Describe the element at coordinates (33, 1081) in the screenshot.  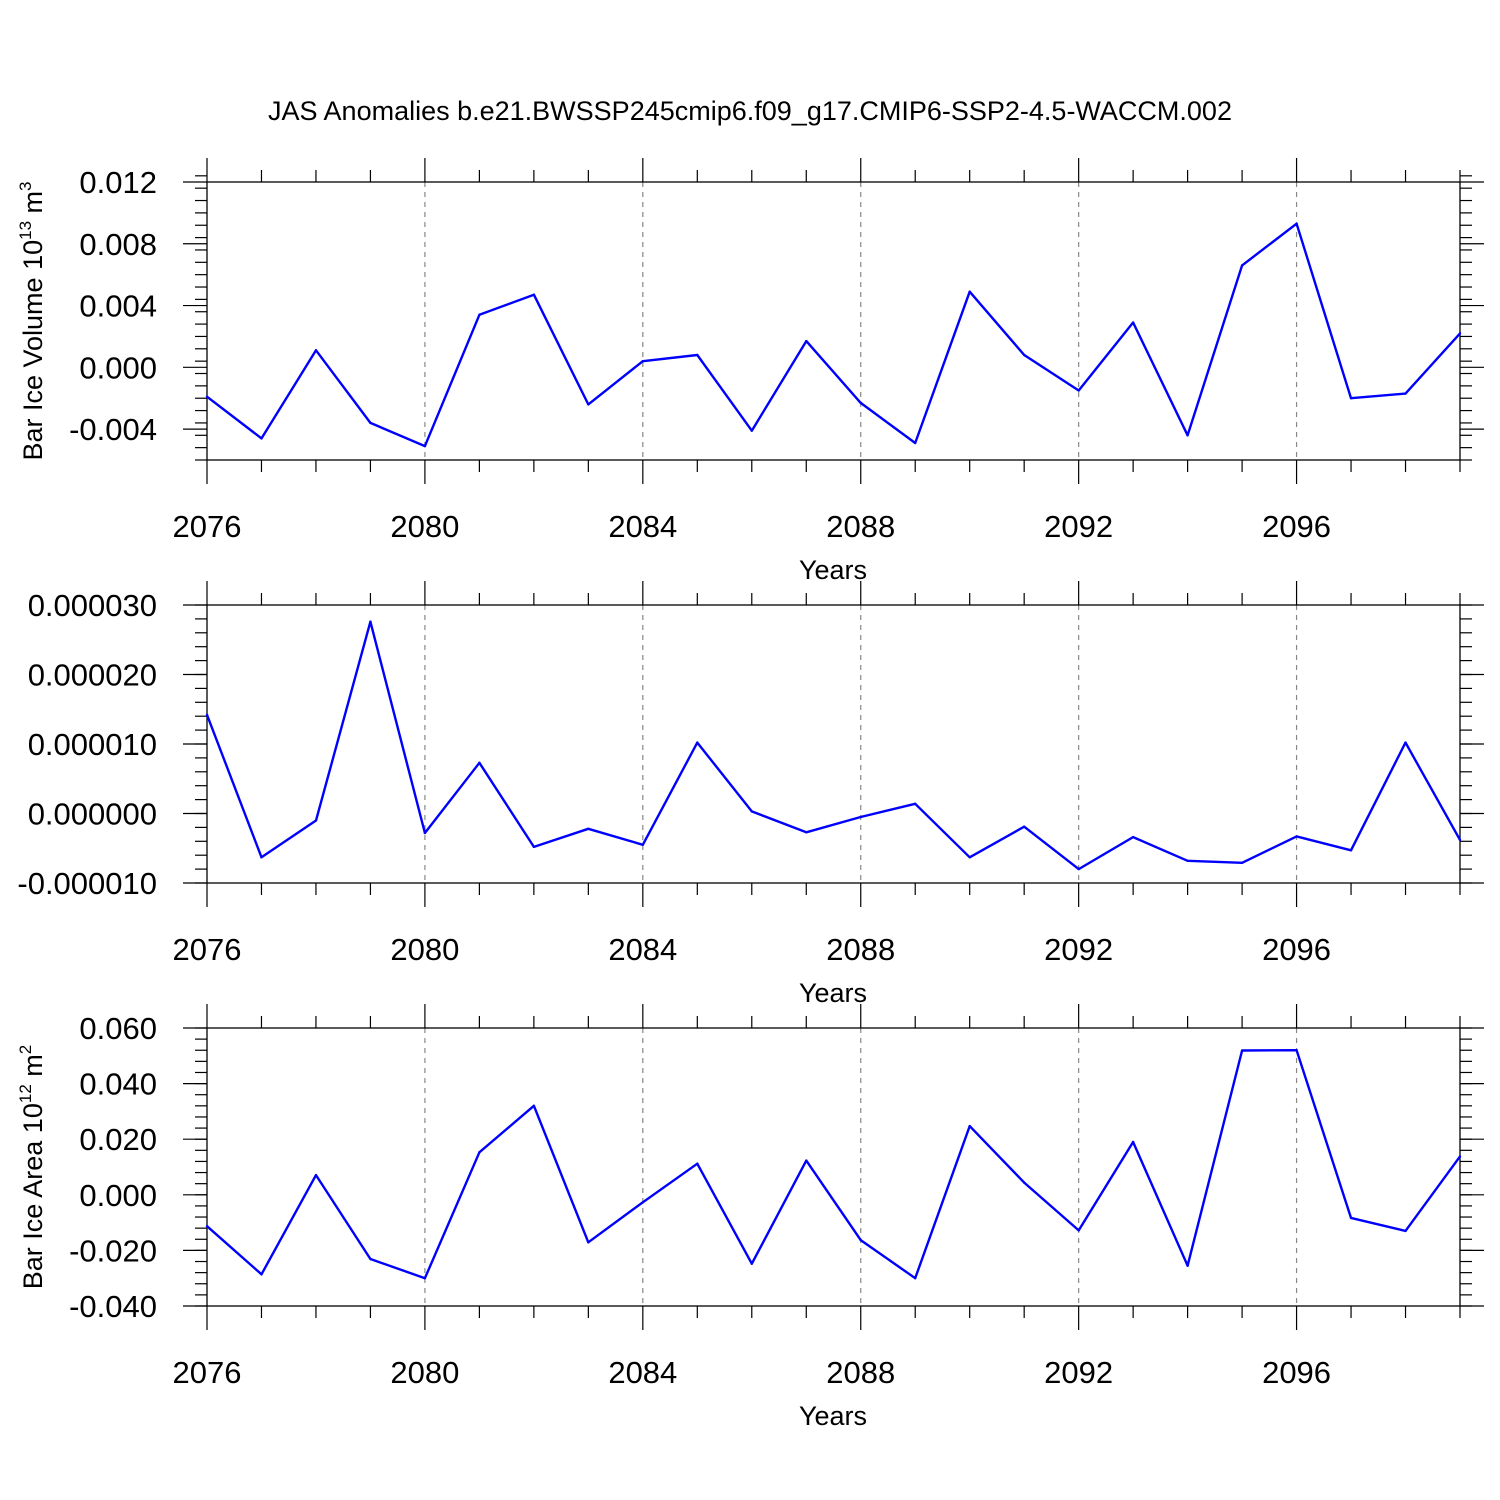
I see `y-axis-title-space` at that location.